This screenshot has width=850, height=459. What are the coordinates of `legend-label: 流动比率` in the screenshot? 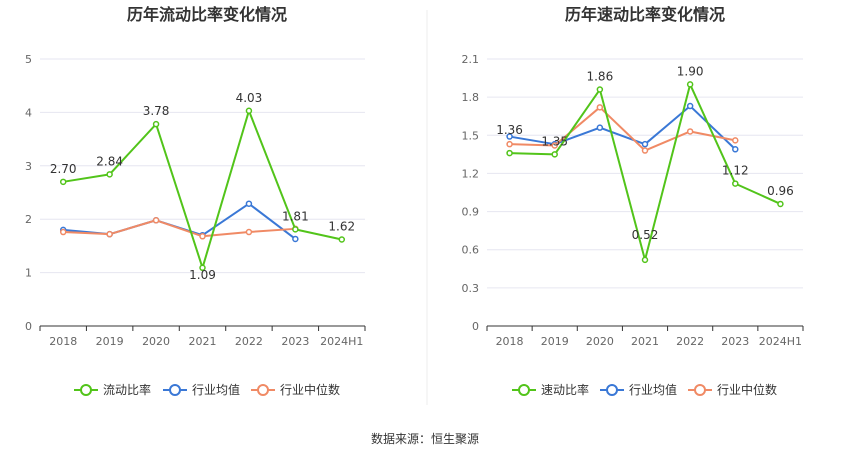 It's located at (127, 389).